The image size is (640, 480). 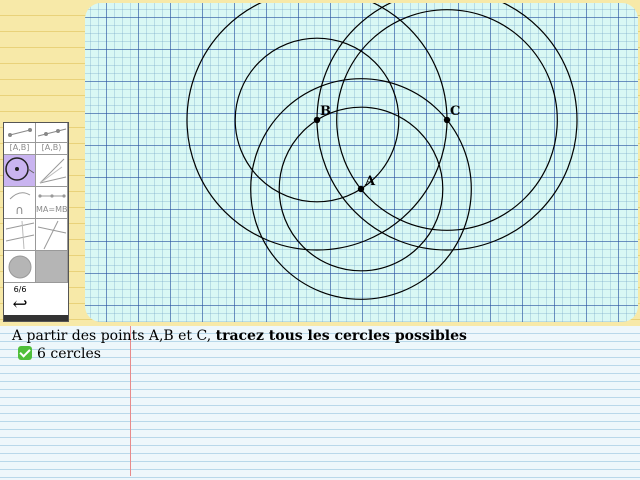 I want to click on point-B, so click(x=317, y=120).